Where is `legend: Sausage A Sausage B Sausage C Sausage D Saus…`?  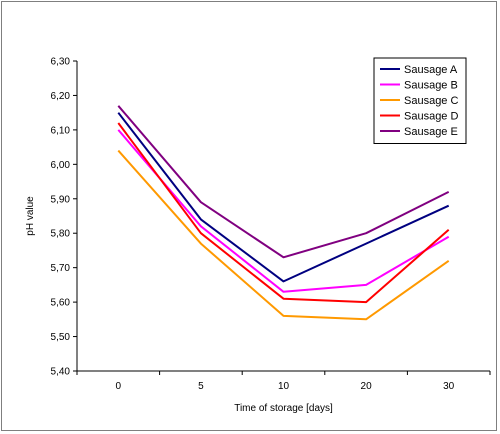
legend: Sausage A Sausage B Sausage C Sausage D Saus… is located at coordinates (420, 100).